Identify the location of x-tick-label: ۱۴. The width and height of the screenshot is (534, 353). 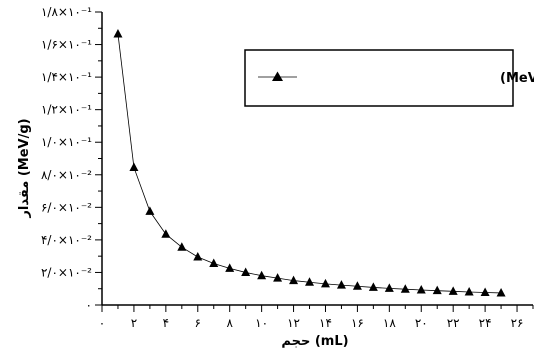
(325, 323).